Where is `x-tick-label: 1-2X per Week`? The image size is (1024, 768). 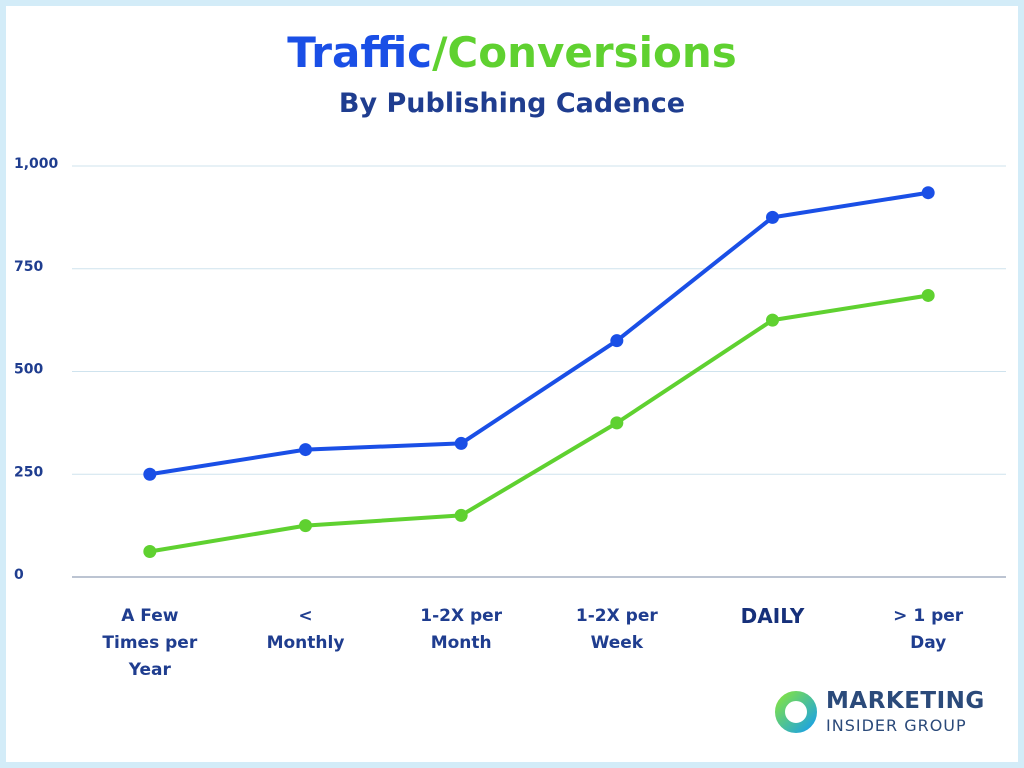
x-tick-label: 1-2X per Week is located at coordinates (616, 629).